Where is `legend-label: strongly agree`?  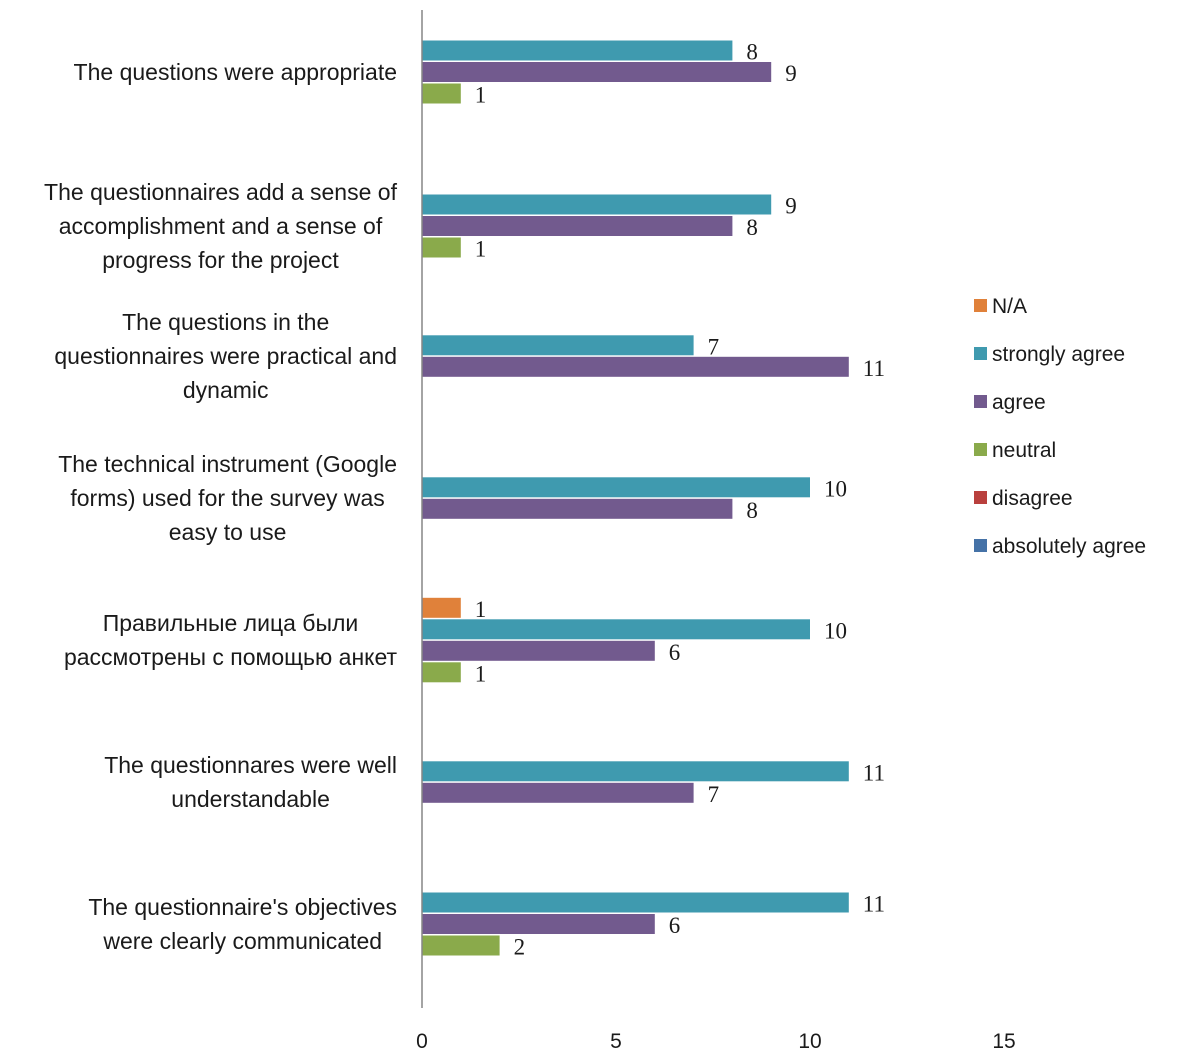
legend-label: strongly agree is located at coordinates (1058, 354).